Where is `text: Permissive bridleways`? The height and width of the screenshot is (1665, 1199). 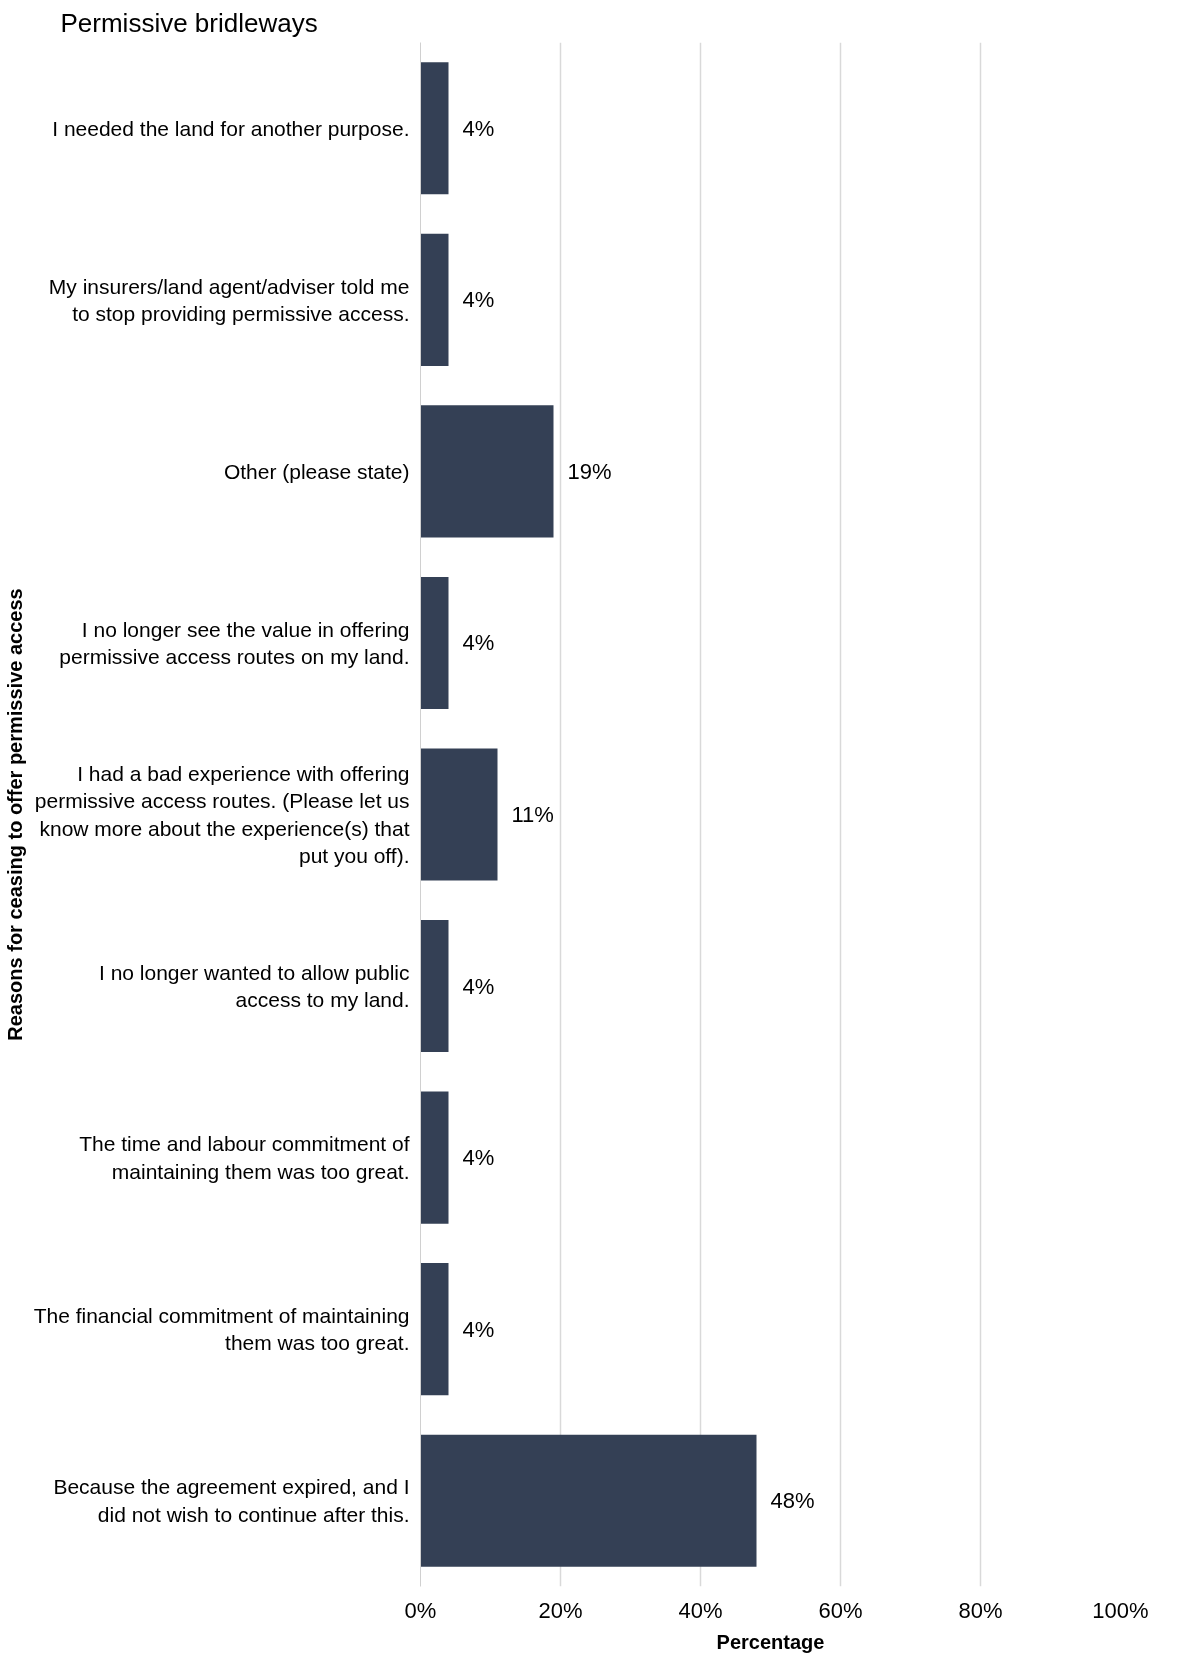 text: Permissive bridleways is located at coordinates (189, 22).